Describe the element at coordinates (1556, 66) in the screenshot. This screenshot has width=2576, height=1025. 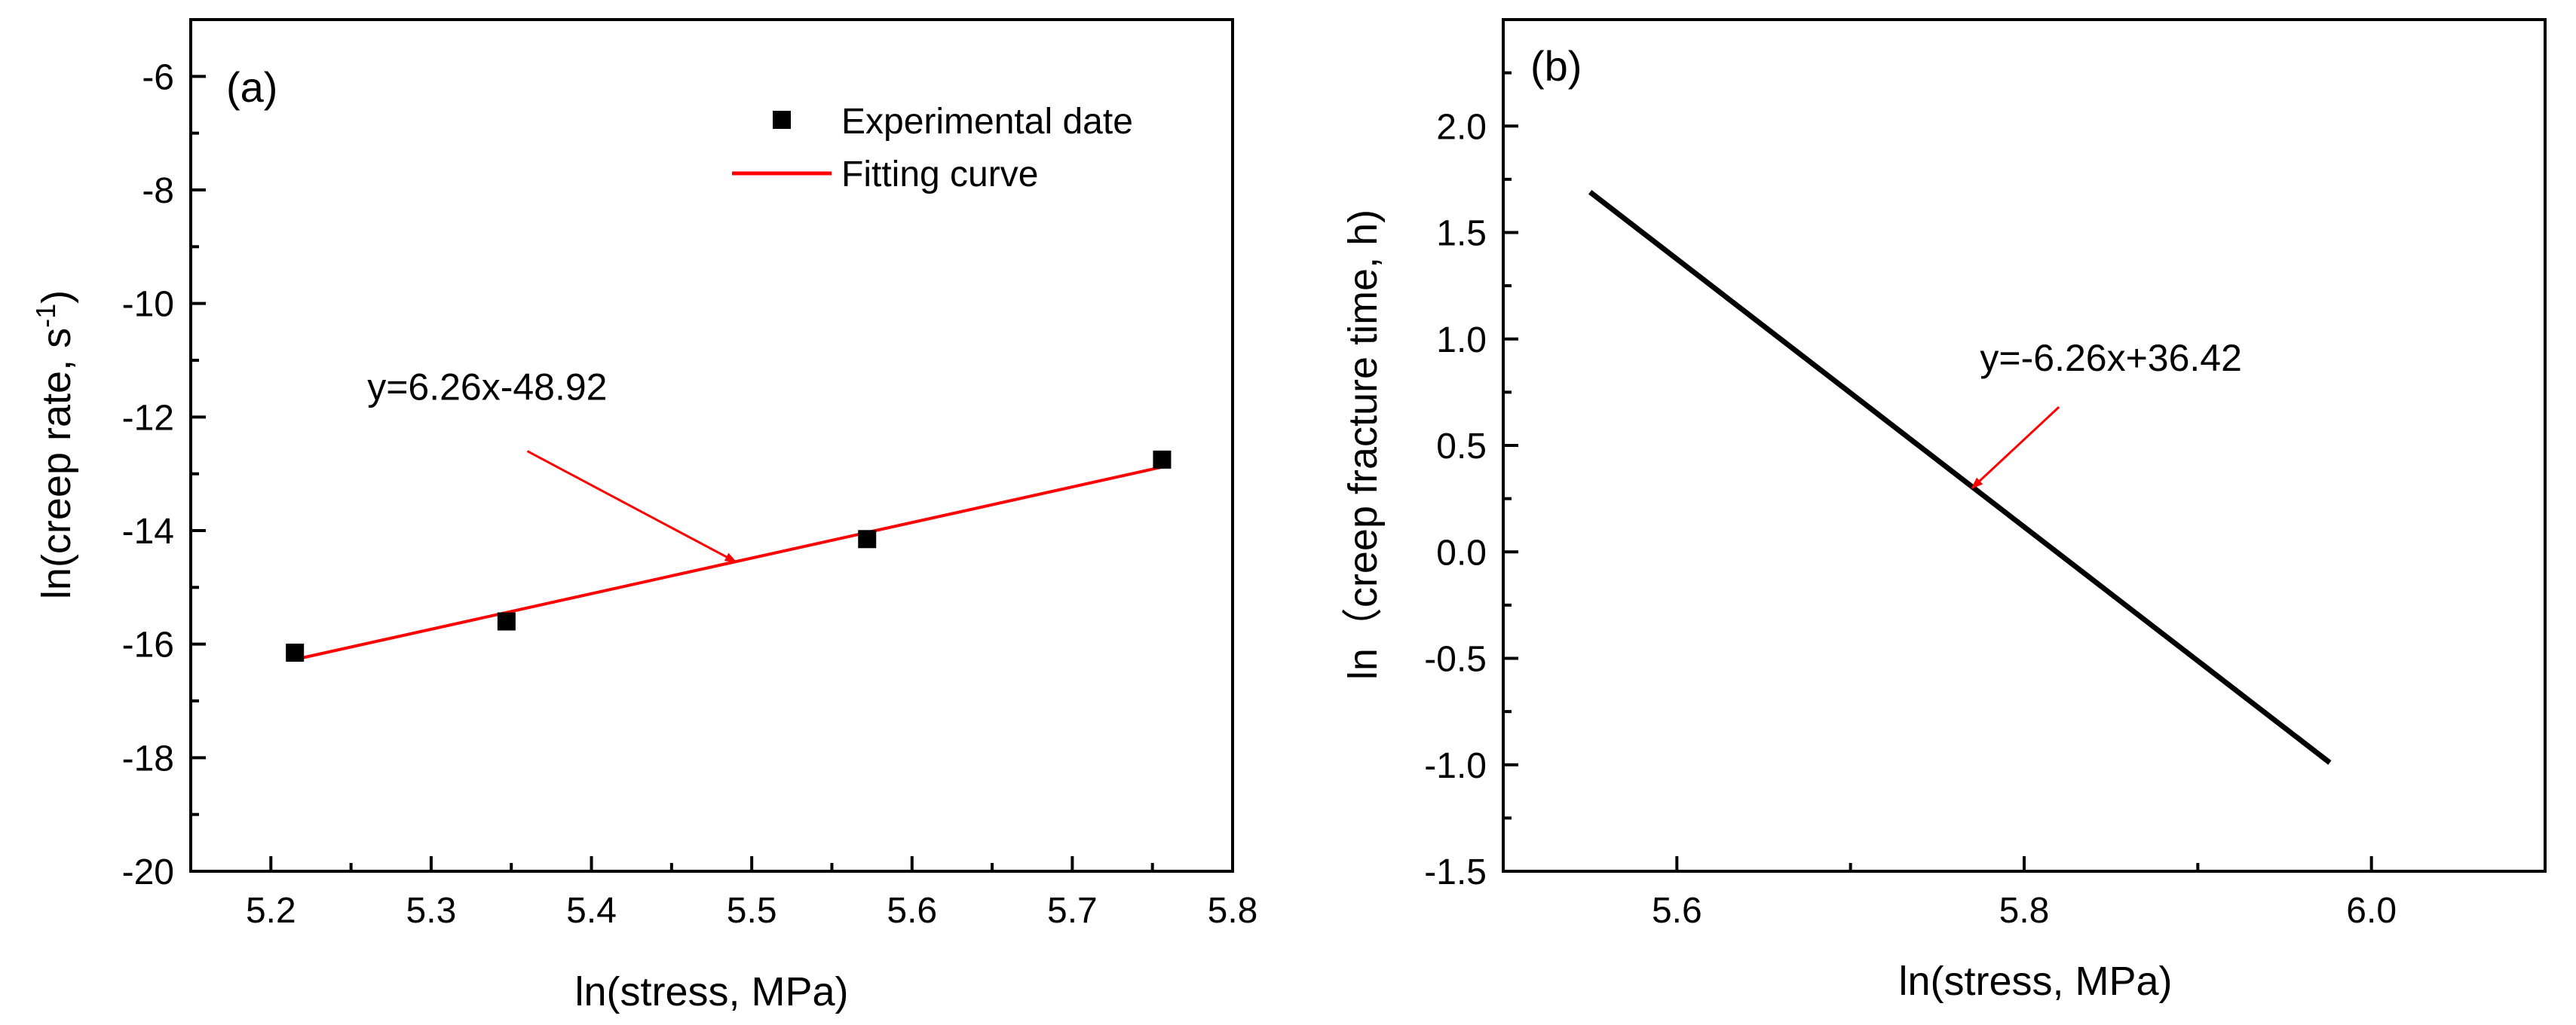
I see `panel-b-tag: (b)` at that location.